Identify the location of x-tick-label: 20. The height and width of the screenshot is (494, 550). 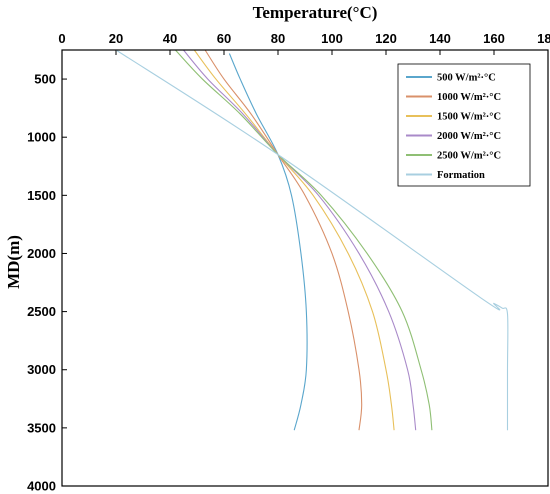
(116, 38).